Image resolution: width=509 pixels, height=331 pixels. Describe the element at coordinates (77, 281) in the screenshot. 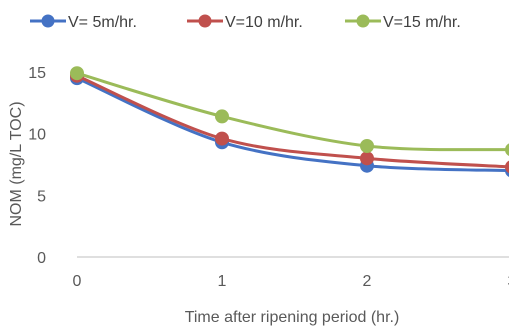

I see `x-tick-label: 0` at that location.